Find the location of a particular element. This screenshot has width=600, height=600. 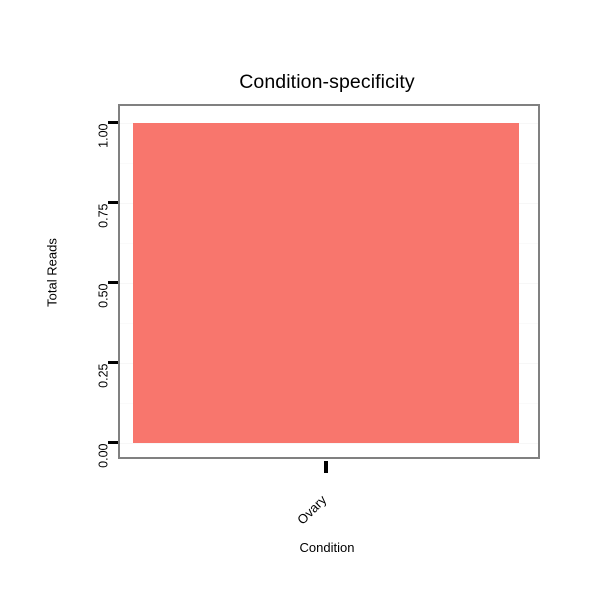

y-tick-label-1.00: 1.00 is located at coordinates (103, 135).